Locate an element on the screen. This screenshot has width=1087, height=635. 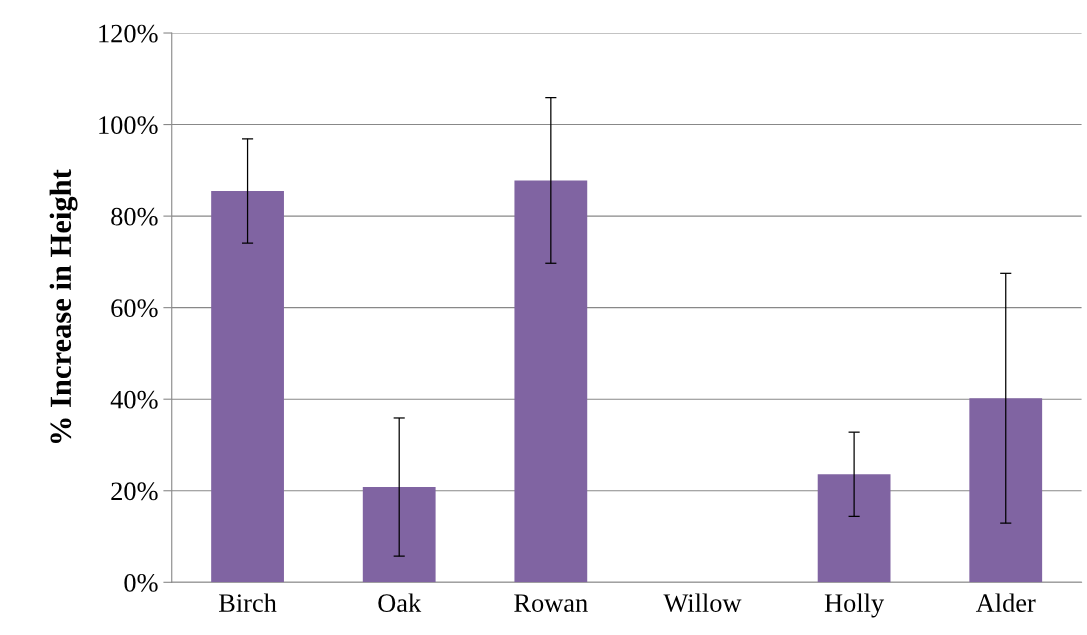
y-axis-title: % Increase in Height is located at coordinates (63, 306).